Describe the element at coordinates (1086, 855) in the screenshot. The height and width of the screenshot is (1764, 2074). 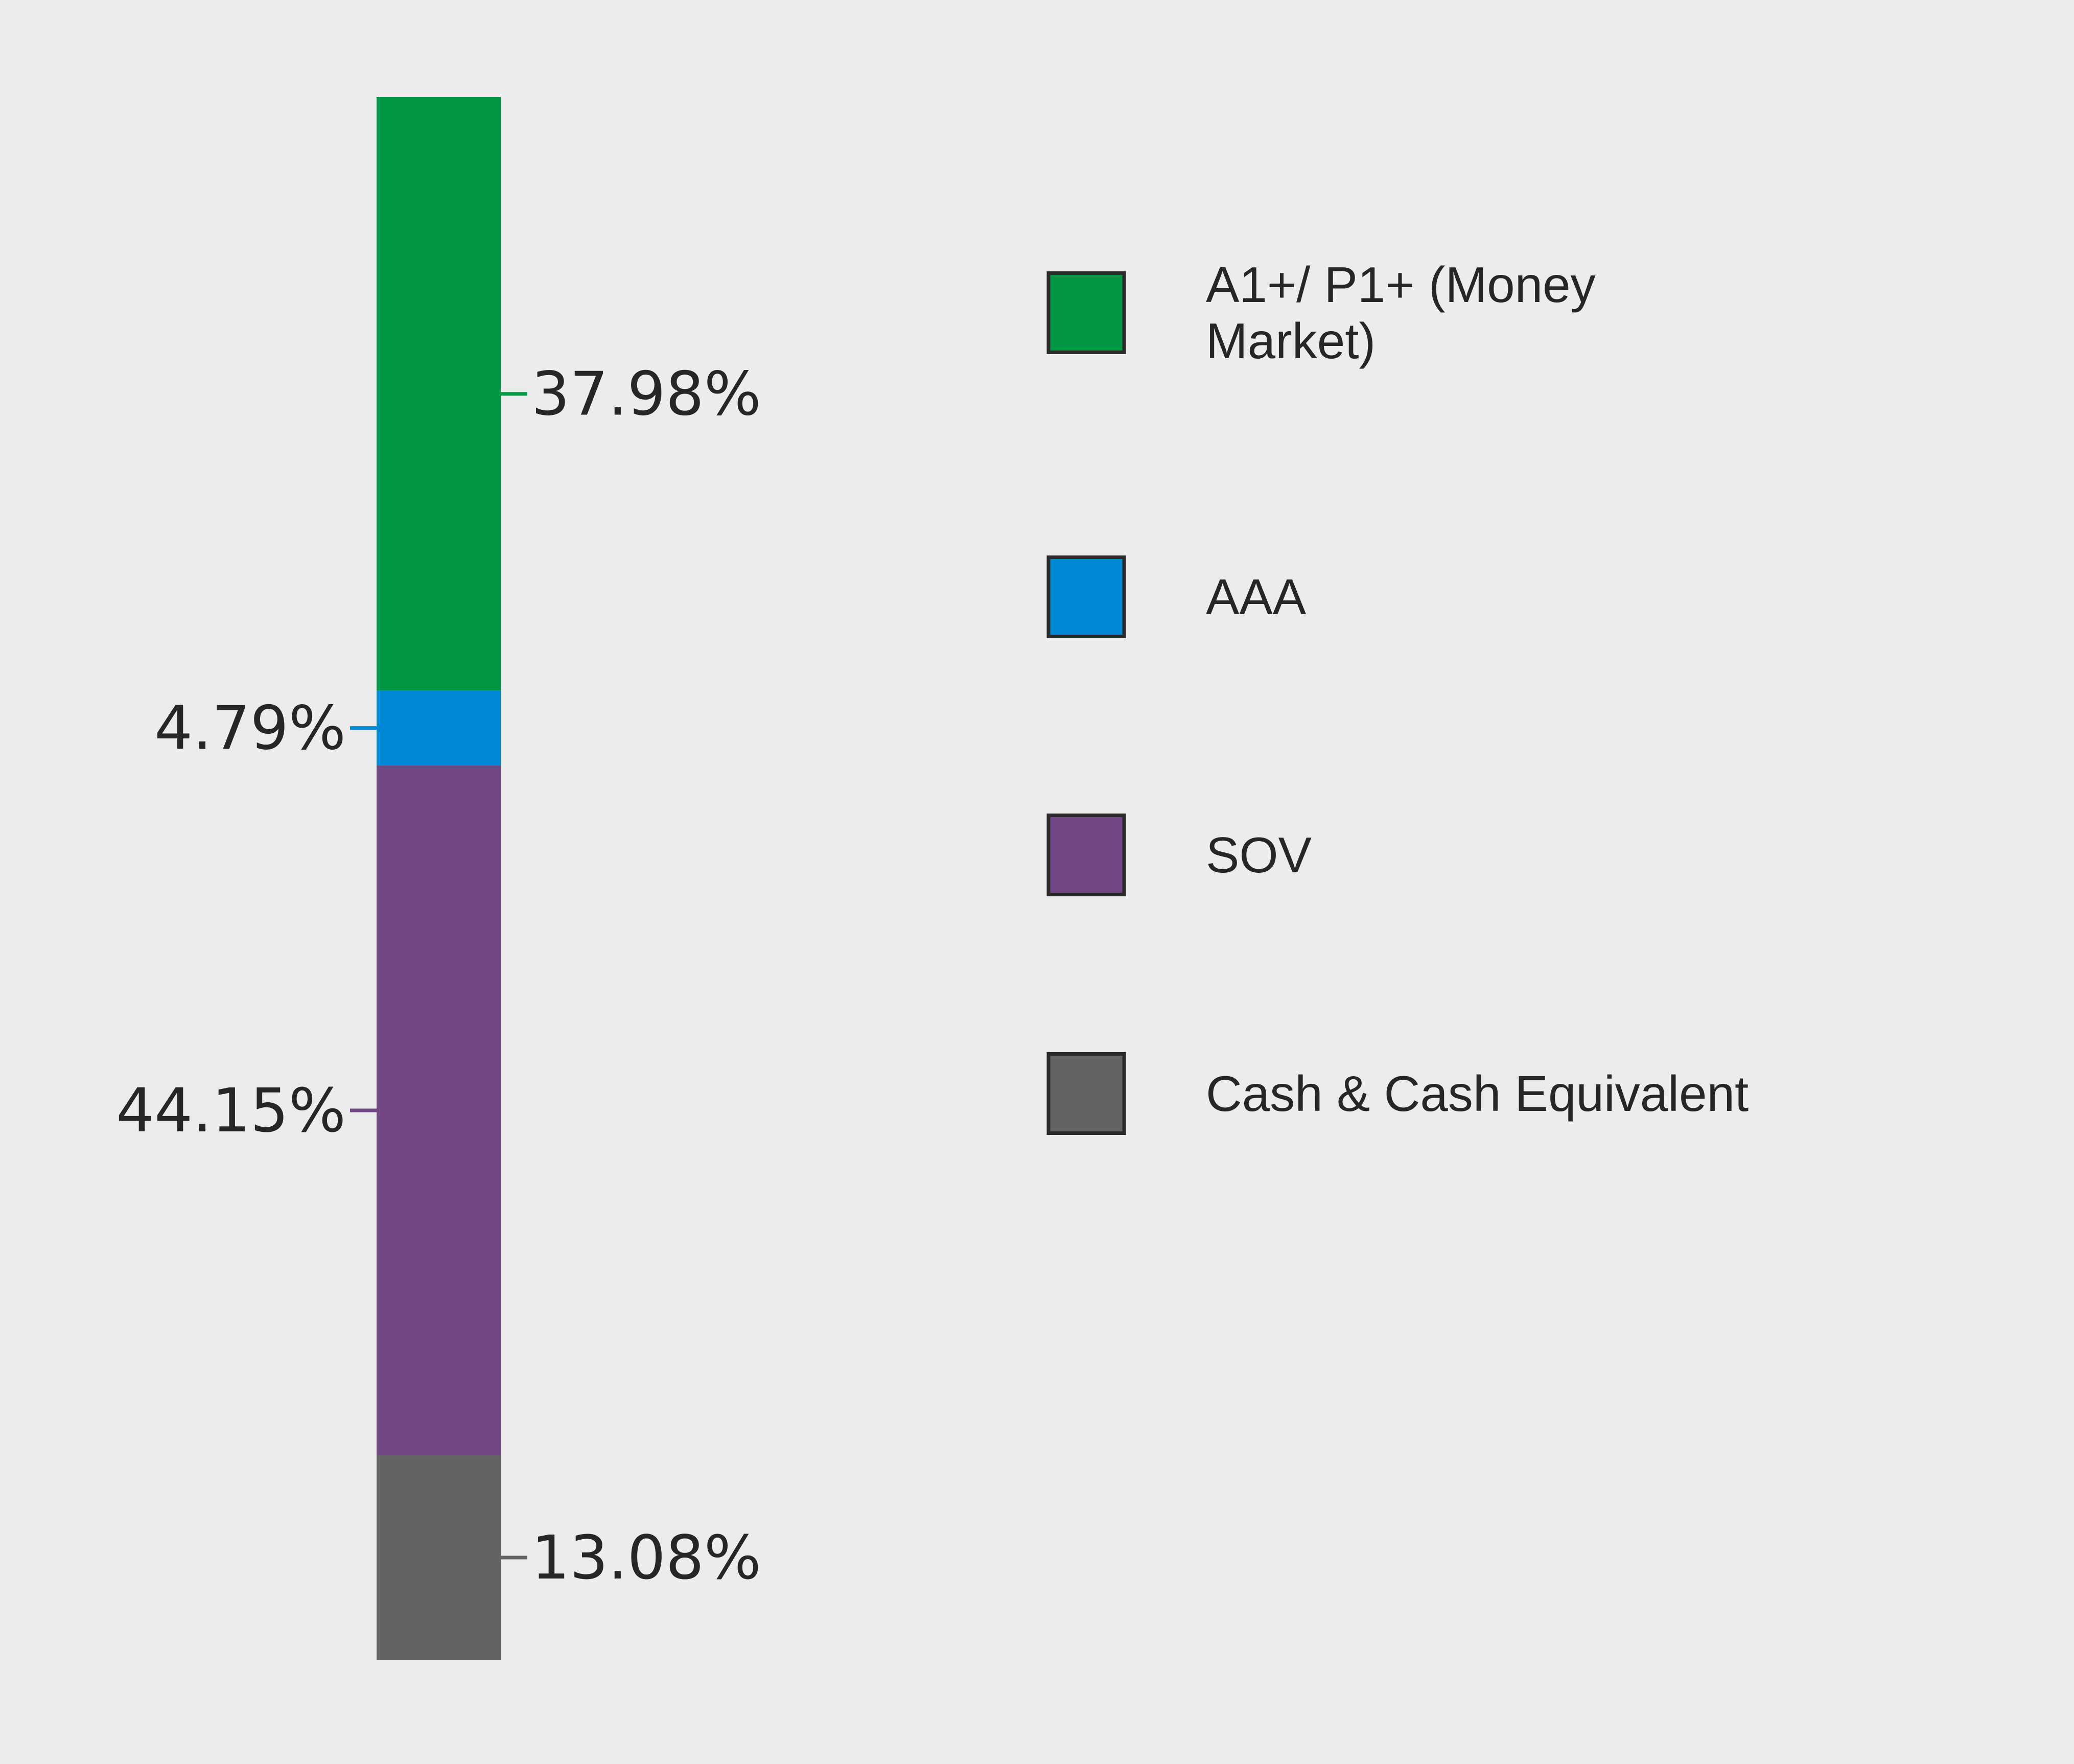
I see `legend-swatch-sov` at that location.